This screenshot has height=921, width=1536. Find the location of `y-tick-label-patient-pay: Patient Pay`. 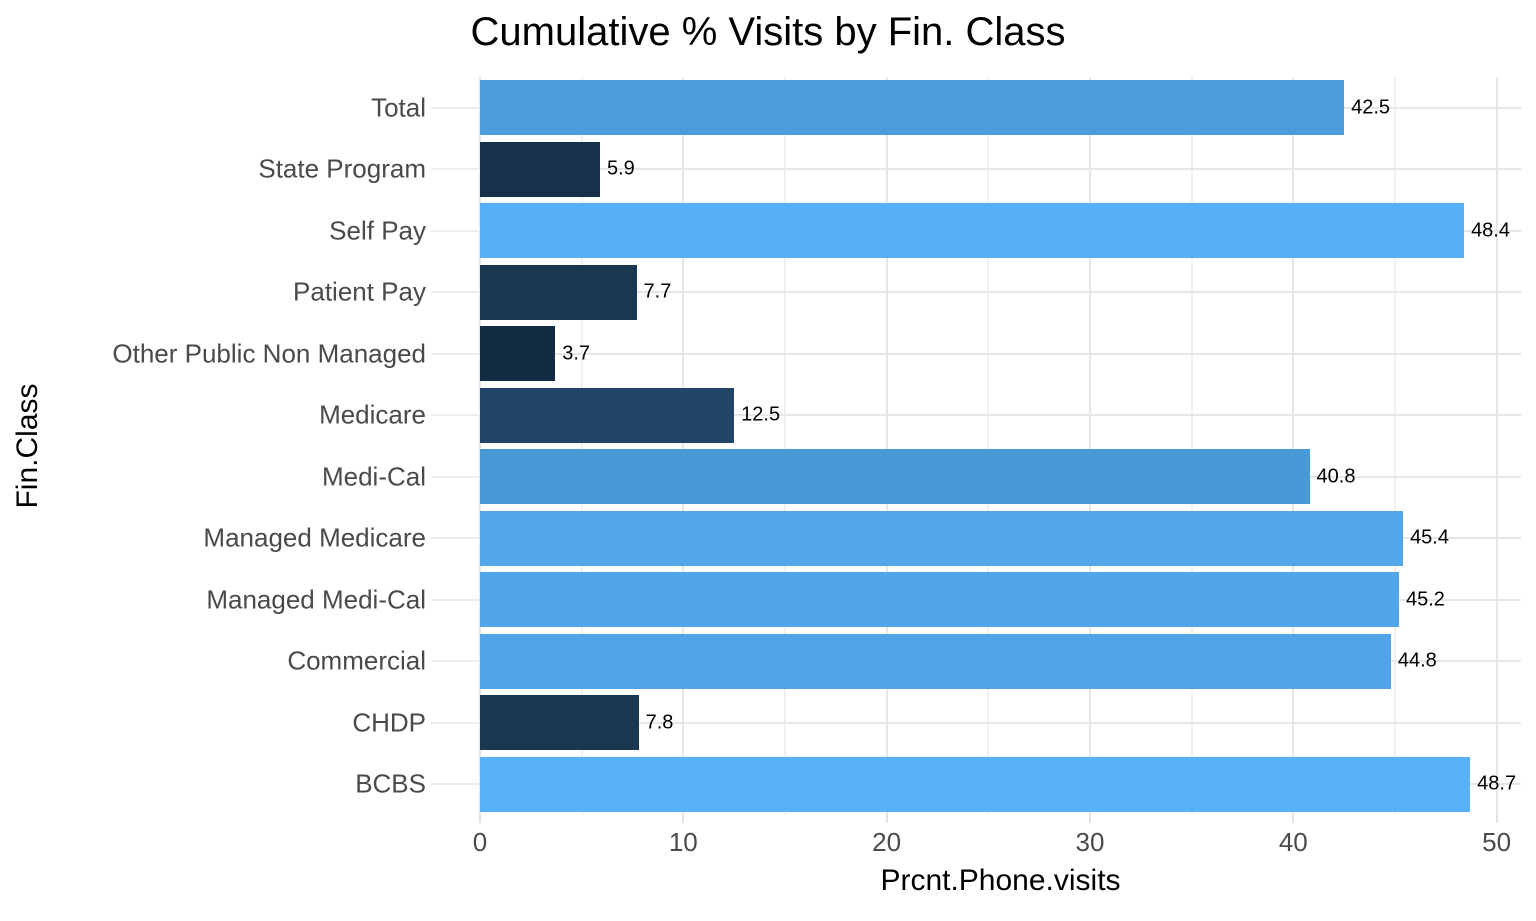

y-tick-label-patient-pay: Patient Pay is located at coordinates (359, 291).